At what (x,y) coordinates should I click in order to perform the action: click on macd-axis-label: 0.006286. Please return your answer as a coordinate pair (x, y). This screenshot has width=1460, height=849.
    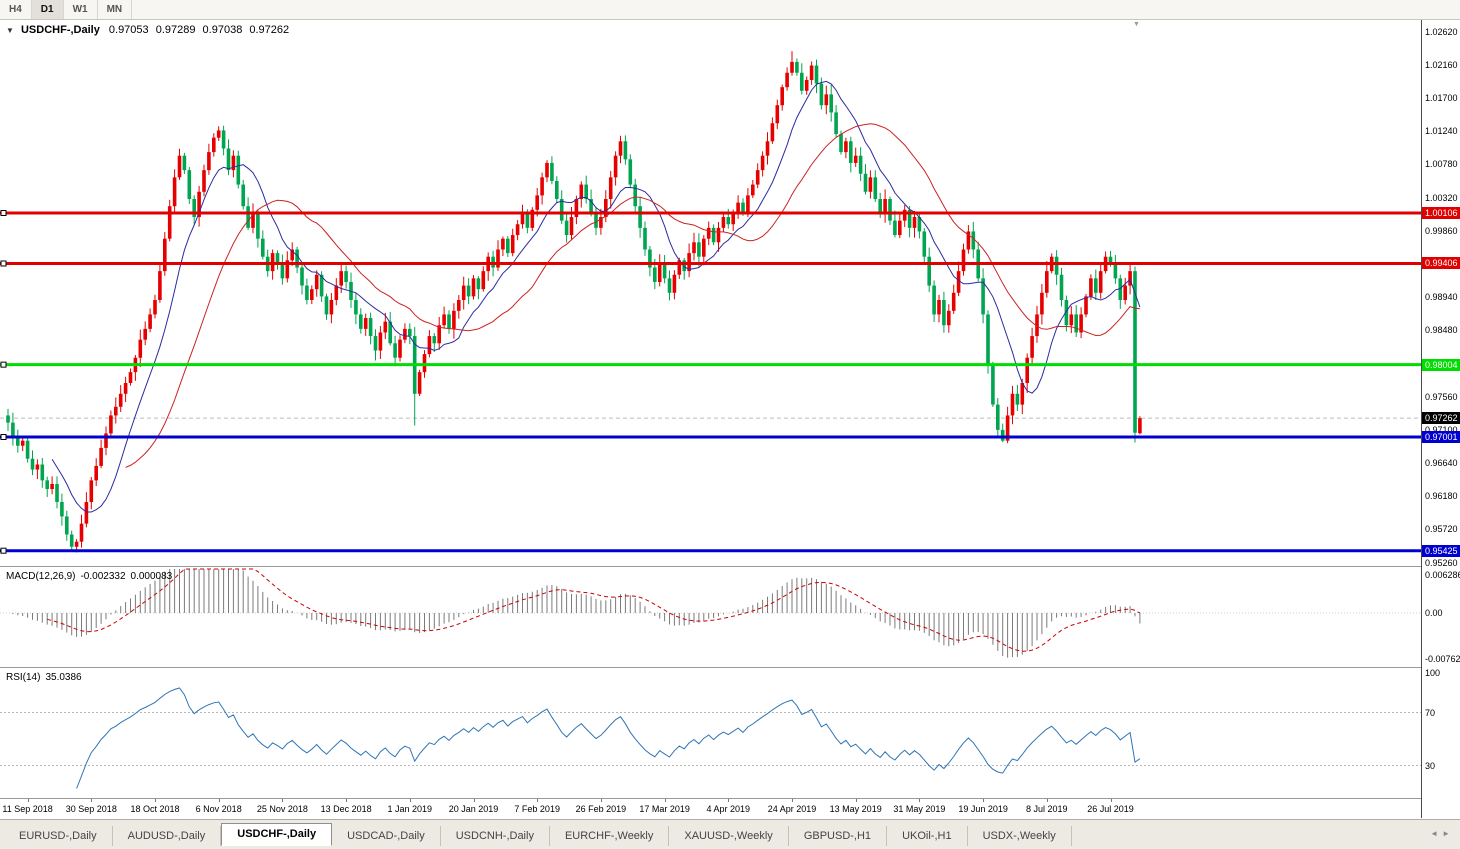
    Looking at the image, I should click on (1442, 575).